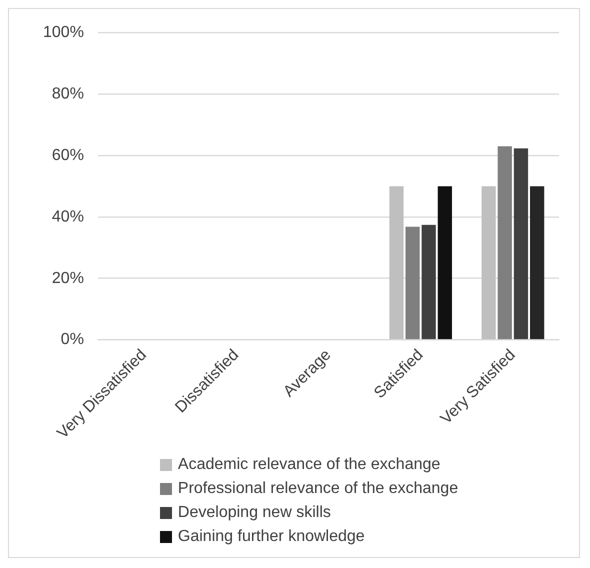 Image resolution: width=590 pixels, height=568 pixels. Describe the element at coordinates (254, 513) in the screenshot. I see `legend-label: Developing new skills` at that location.